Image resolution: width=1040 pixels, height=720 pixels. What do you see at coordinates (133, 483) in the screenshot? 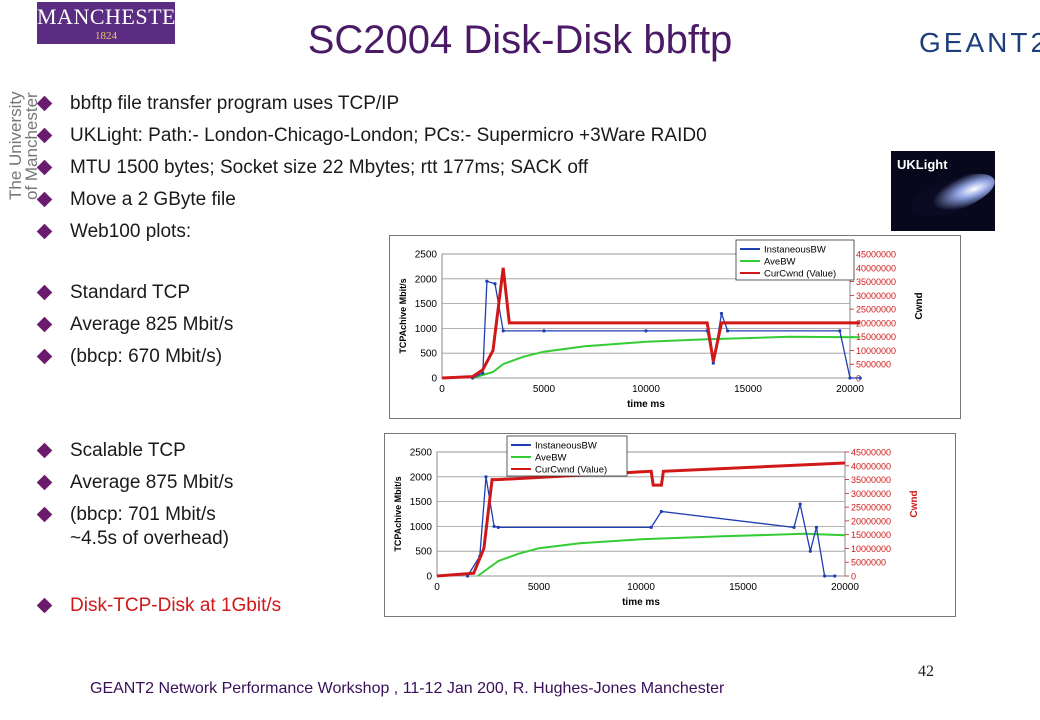
I see `bullet-item: Average 875 Mbit/s` at bounding box center [133, 483].